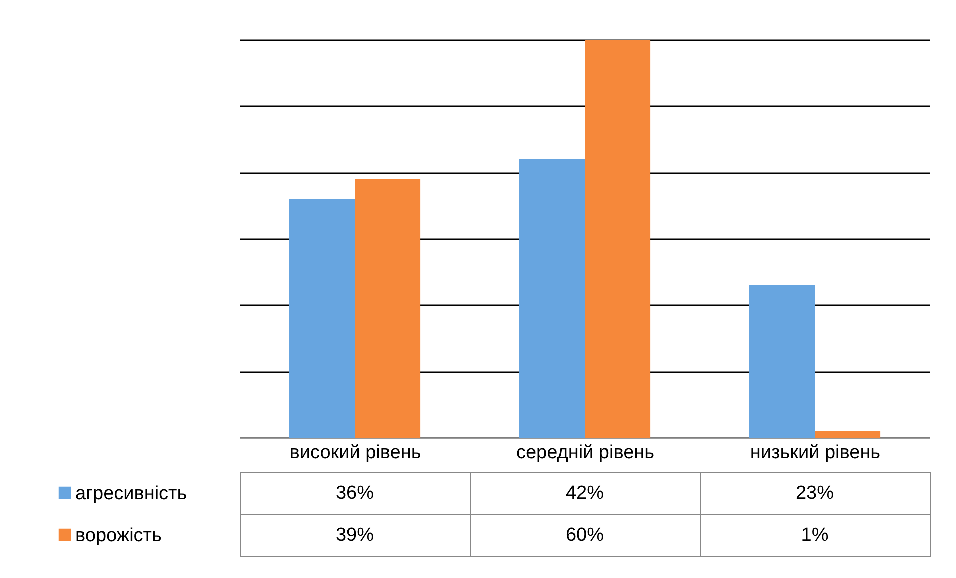  I want to click on legend-label: агресивність, so click(132, 494).